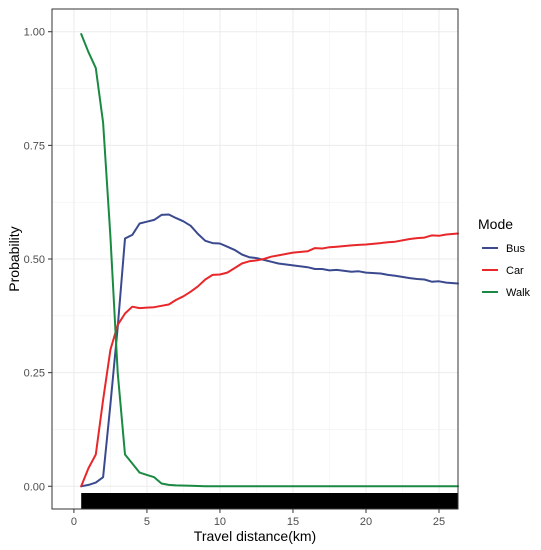  I want to click on legend-label-walk: Walk, so click(518, 293).